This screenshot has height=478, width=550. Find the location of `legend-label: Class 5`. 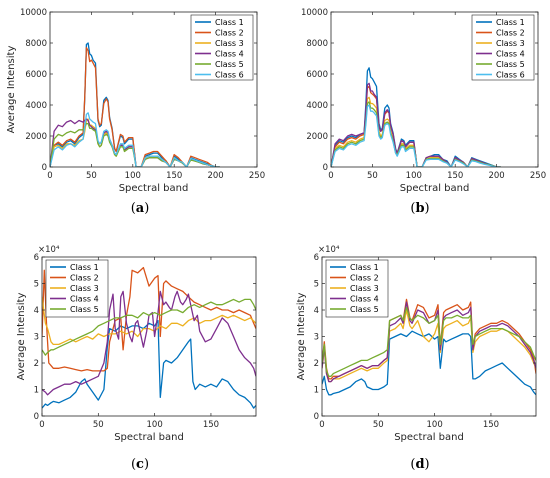

legend-label: Class 5 is located at coordinates (229, 64).